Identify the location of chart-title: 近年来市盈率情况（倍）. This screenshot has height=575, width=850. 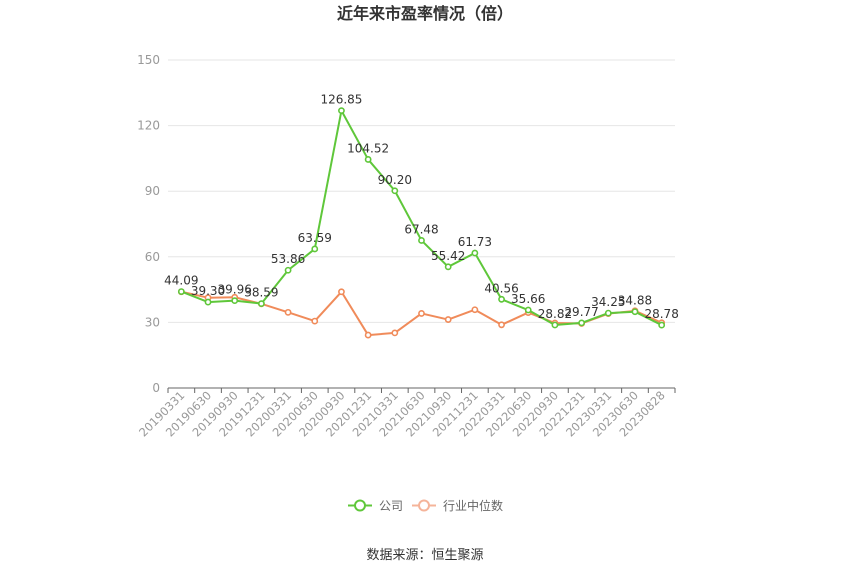
(425, 13).